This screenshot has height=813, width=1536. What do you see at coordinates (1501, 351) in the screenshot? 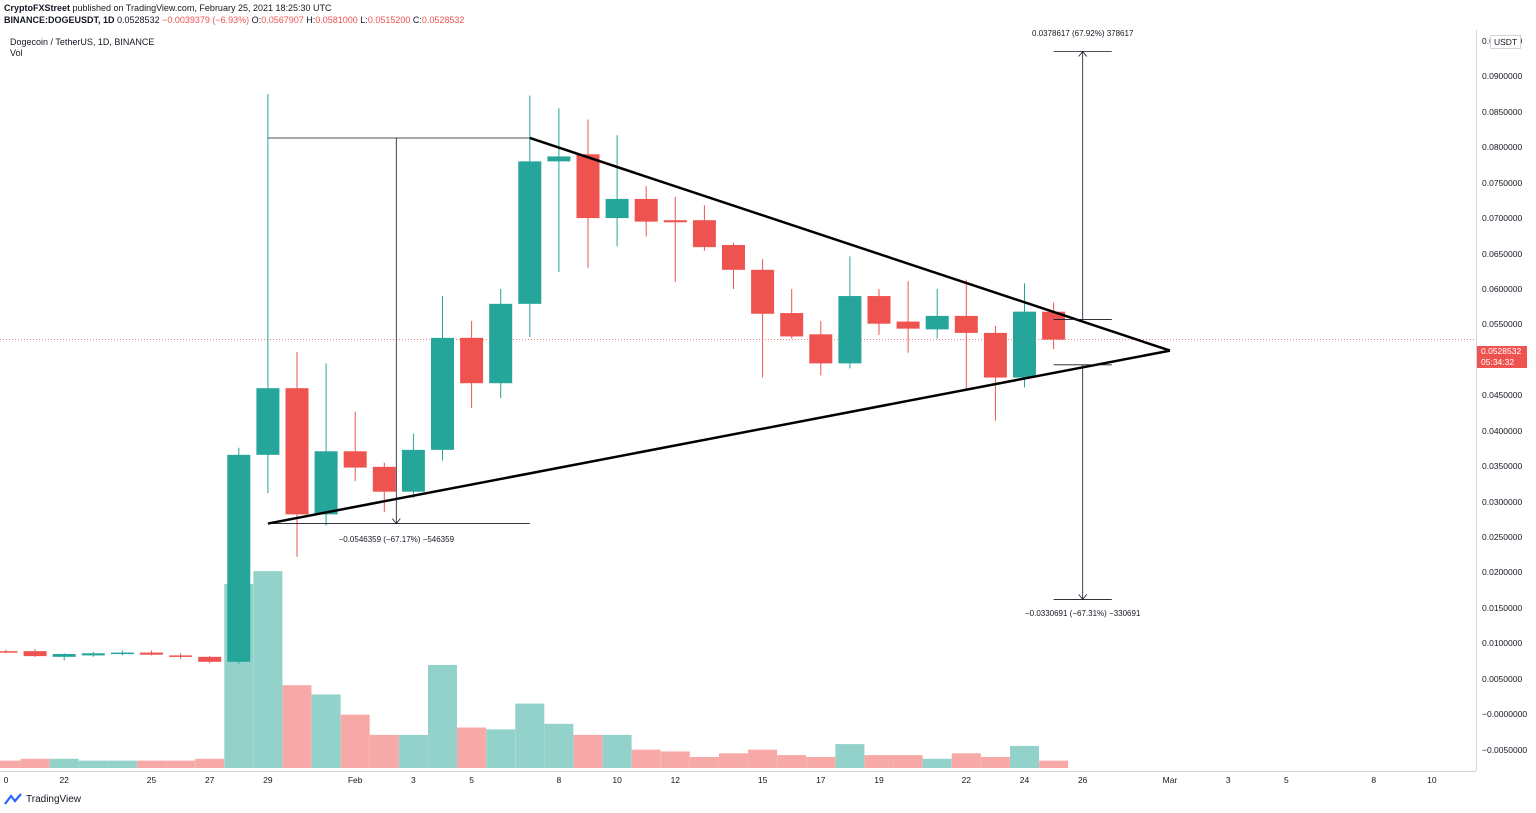
I see `last-price-tag-value: 0.0528532` at bounding box center [1501, 351].